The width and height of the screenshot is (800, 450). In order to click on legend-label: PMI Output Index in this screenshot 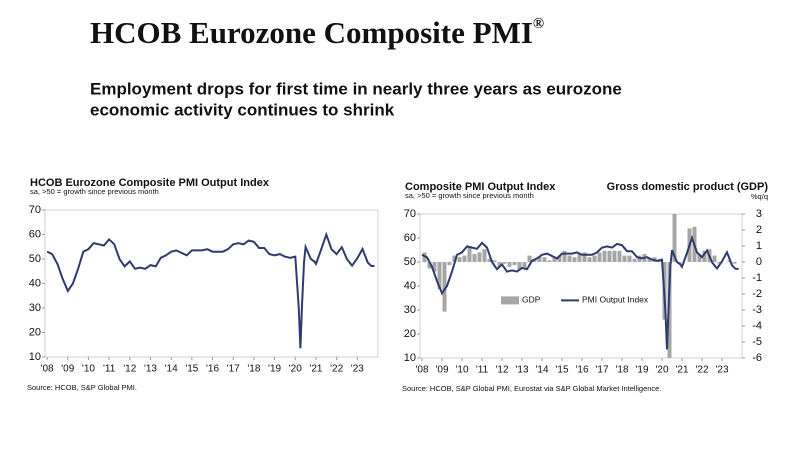, I will do `click(615, 300)`.